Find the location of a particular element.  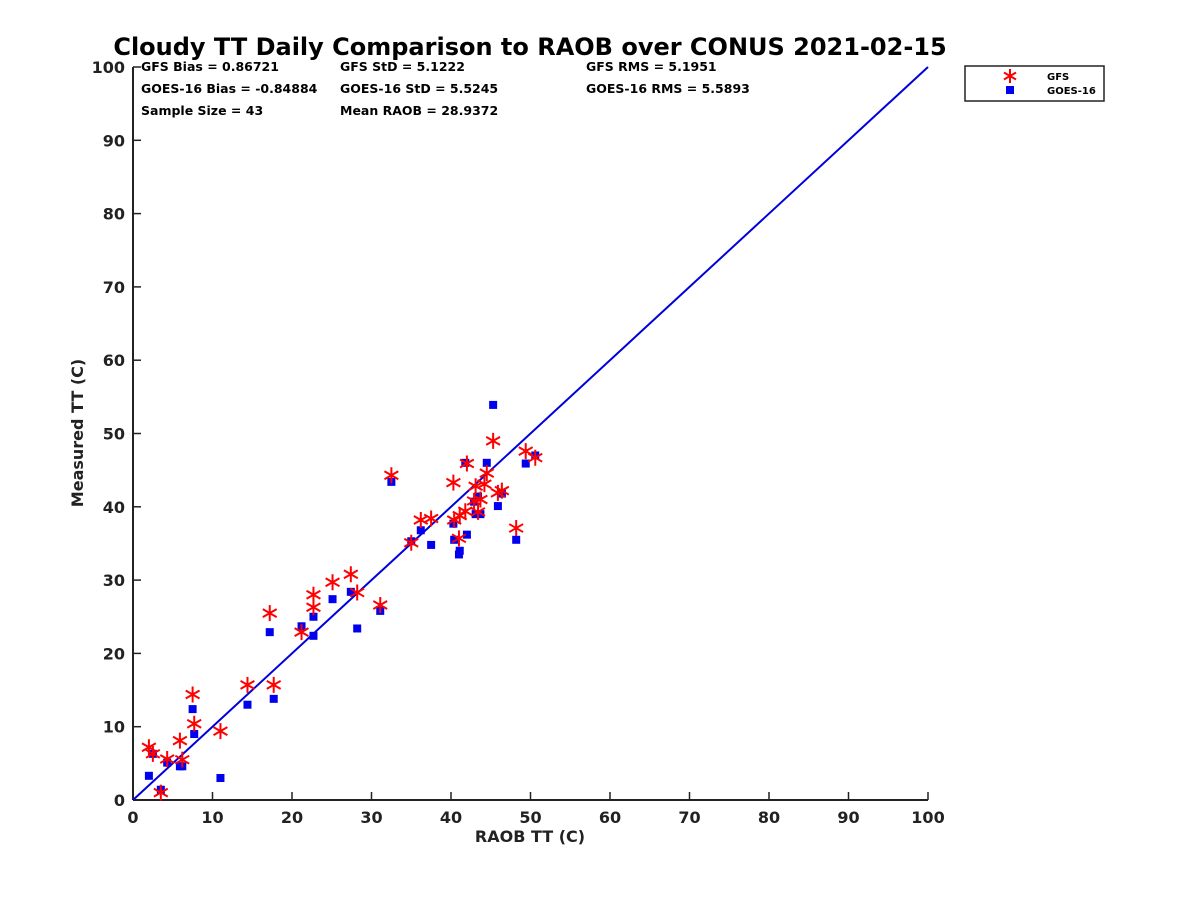

stat-goes-rms: GOES-16 RMS = 5.5893 is located at coordinates (668, 88).